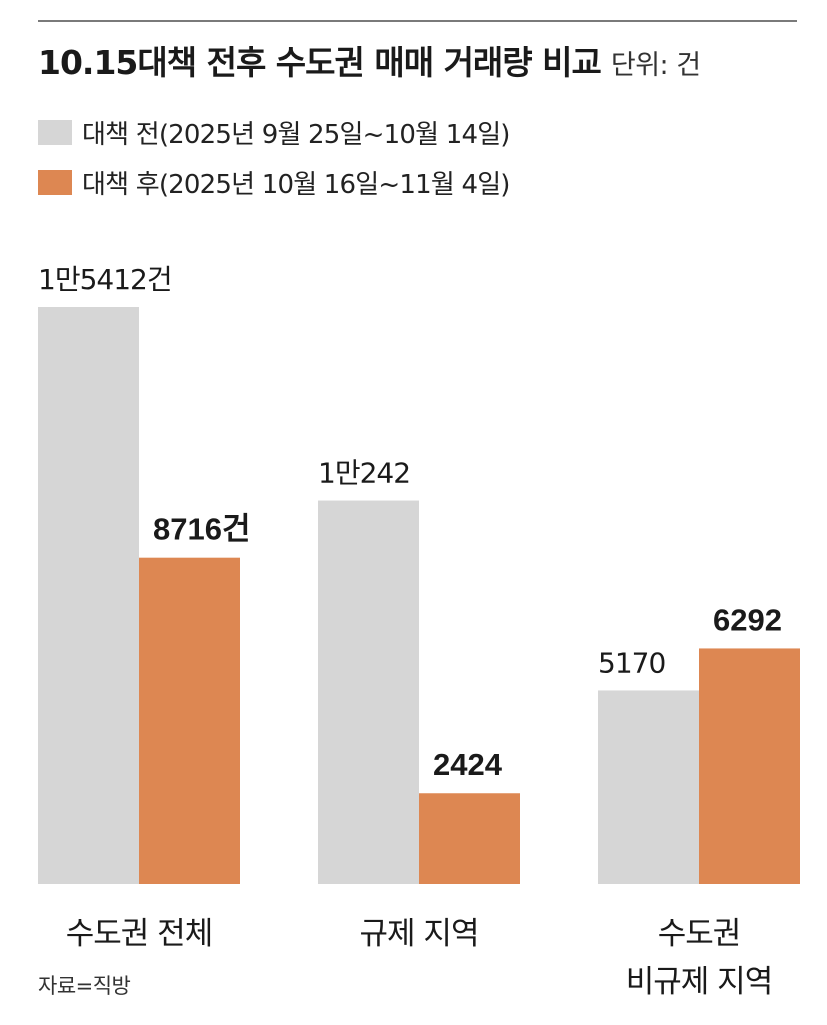  What do you see at coordinates (139, 934) in the screenshot?
I see `category-label-1: 수도권 전체` at bounding box center [139, 934].